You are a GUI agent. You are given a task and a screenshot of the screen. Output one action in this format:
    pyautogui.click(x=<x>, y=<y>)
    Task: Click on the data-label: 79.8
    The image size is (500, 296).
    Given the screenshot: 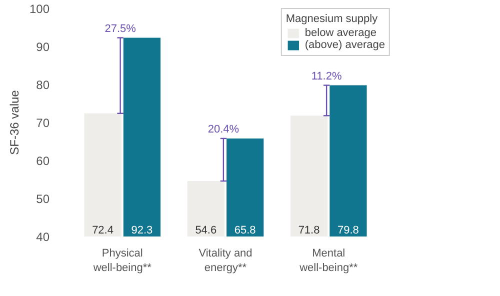 What is the action you would take?
    pyautogui.click(x=348, y=230)
    